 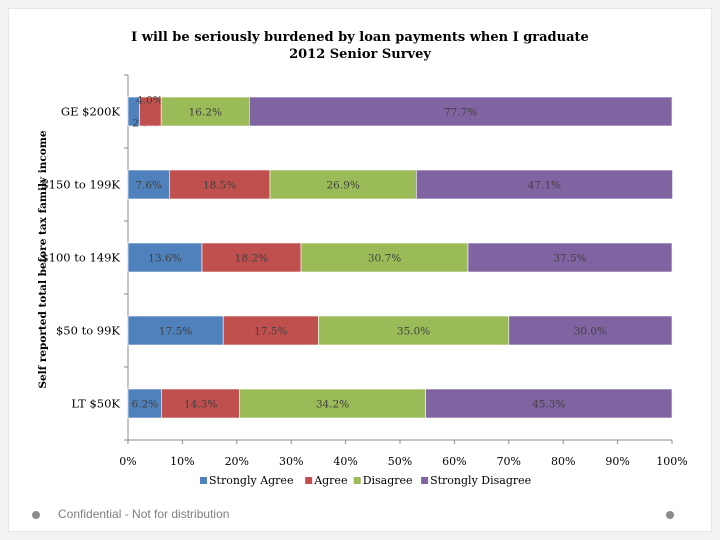 I want to click on data-label: 30.7%, so click(x=384, y=259).